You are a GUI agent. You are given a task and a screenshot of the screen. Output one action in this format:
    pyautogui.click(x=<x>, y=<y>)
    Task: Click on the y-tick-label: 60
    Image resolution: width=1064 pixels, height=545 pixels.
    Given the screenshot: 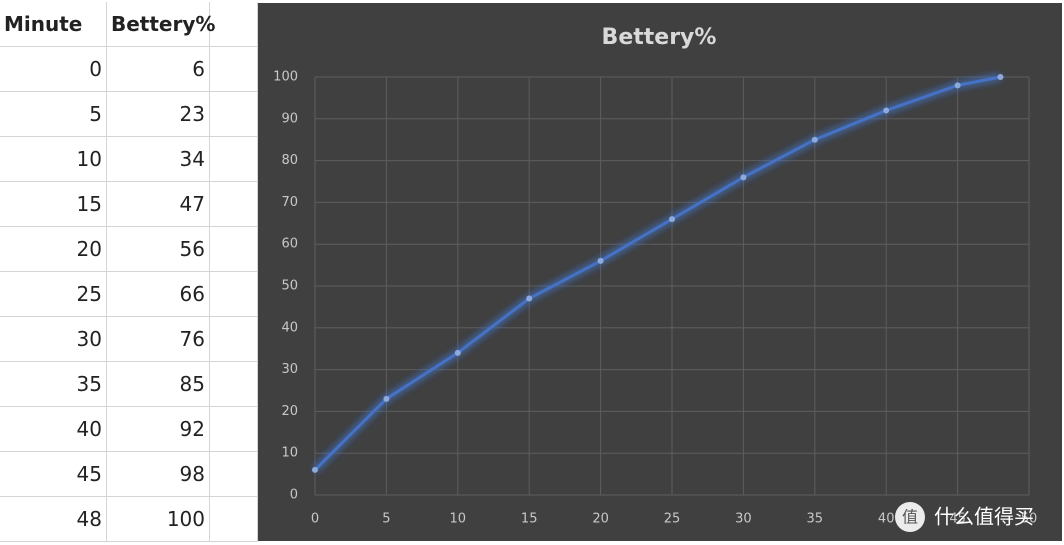 What is the action you would take?
    pyautogui.click(x=289, y=244)
    